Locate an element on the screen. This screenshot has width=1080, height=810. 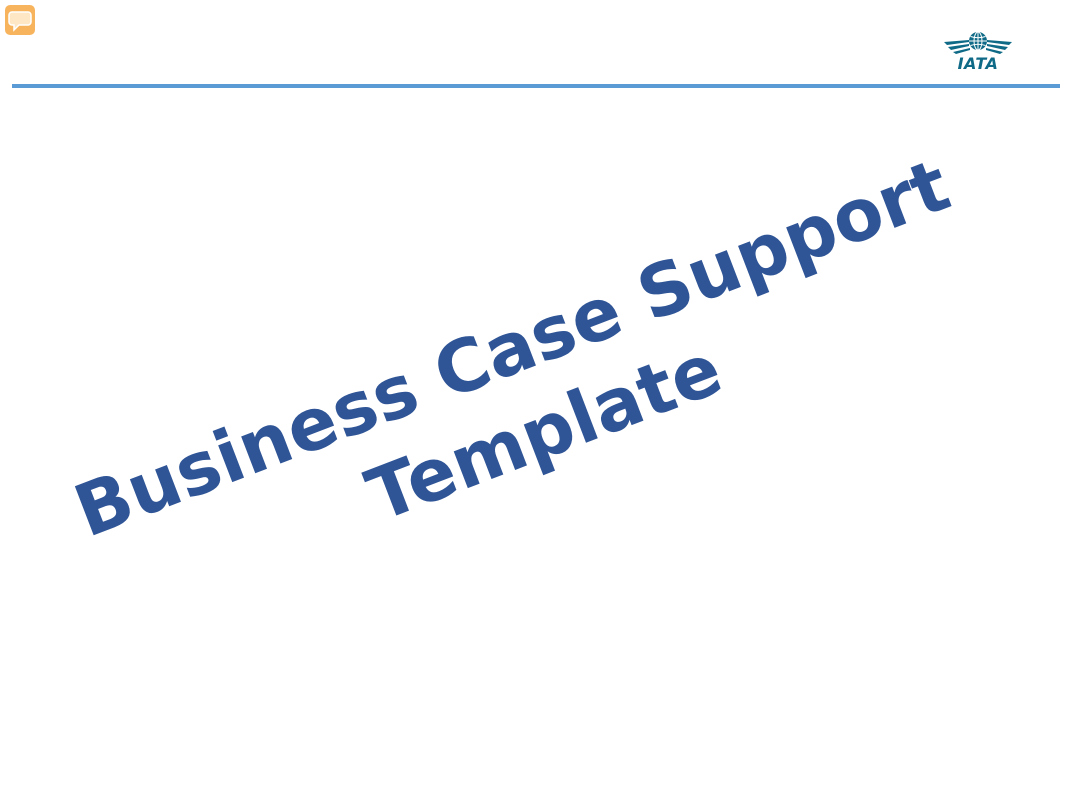
globe-wings-icon is located at coordinates (978, 42).